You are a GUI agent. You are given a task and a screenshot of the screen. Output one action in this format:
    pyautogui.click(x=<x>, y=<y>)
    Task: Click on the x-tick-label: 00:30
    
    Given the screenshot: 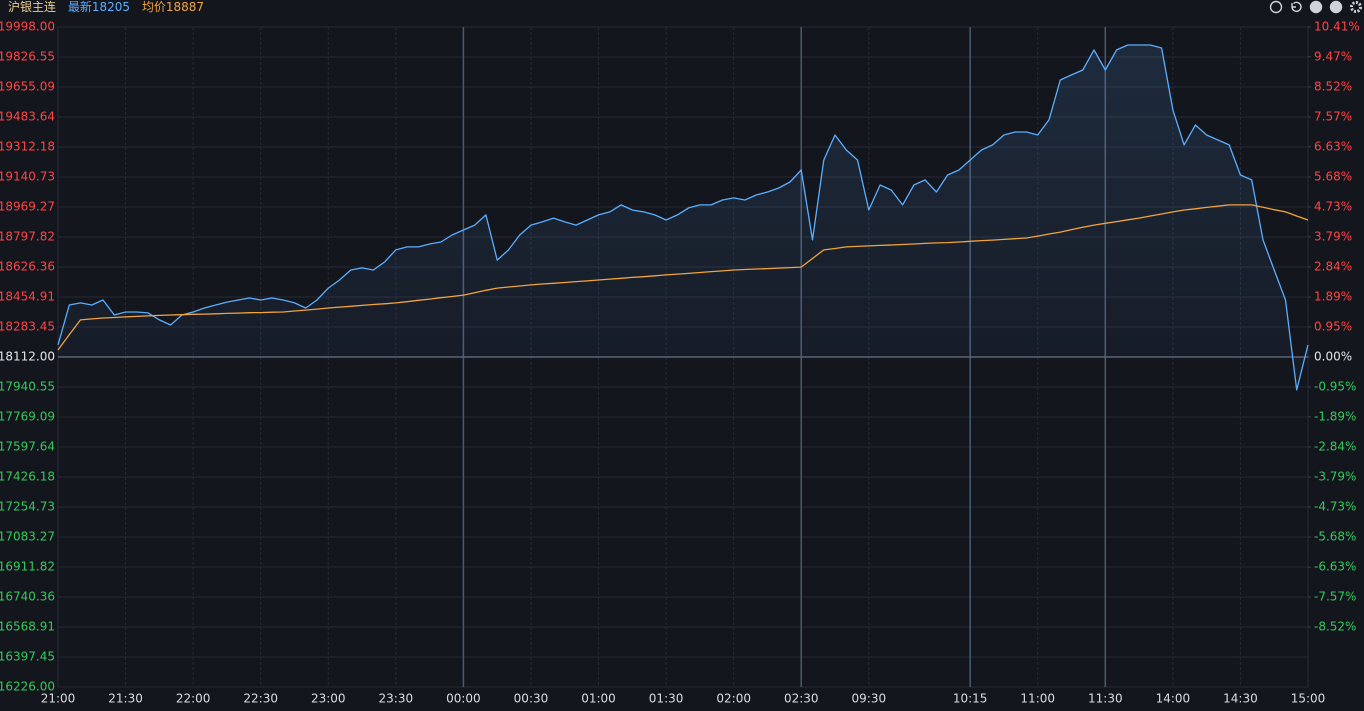 What is the action you would take?
    pyautogui.click(x=531, y=699)
    